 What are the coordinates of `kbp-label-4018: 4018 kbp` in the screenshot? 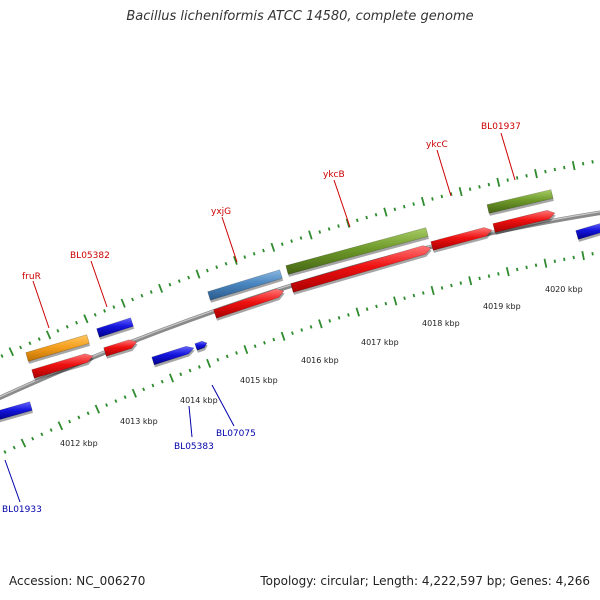 It's located at (441, 323).